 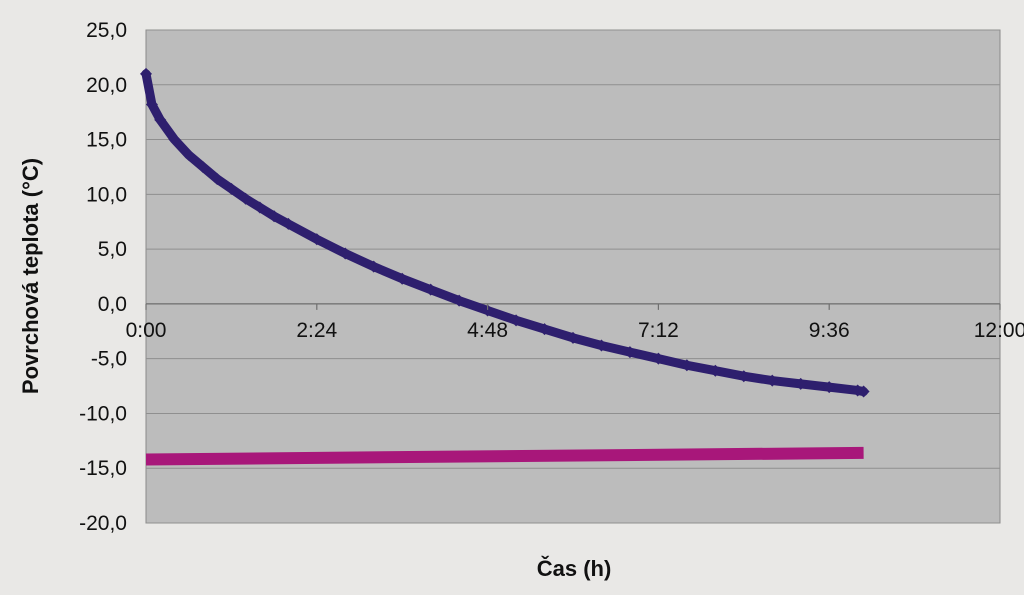 What do you see at coordinates (487, 330) in the screenshot?
I see `x-tick-label: 4:48` at bounding box center [487, 330].